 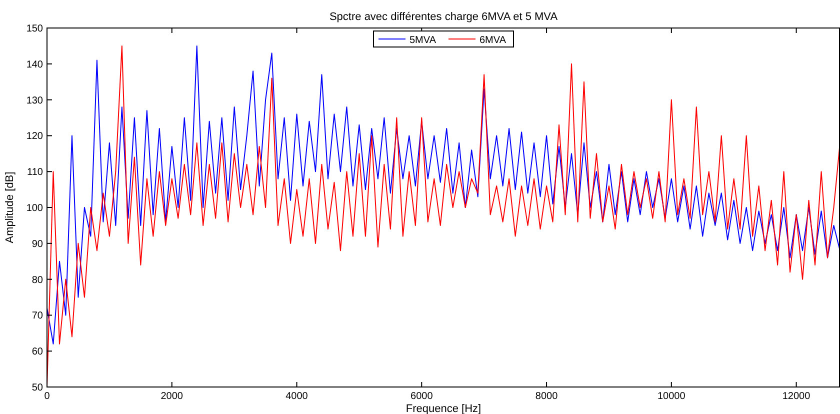 I want to click on x-tick-label: 0, so click(x=47, y=396).